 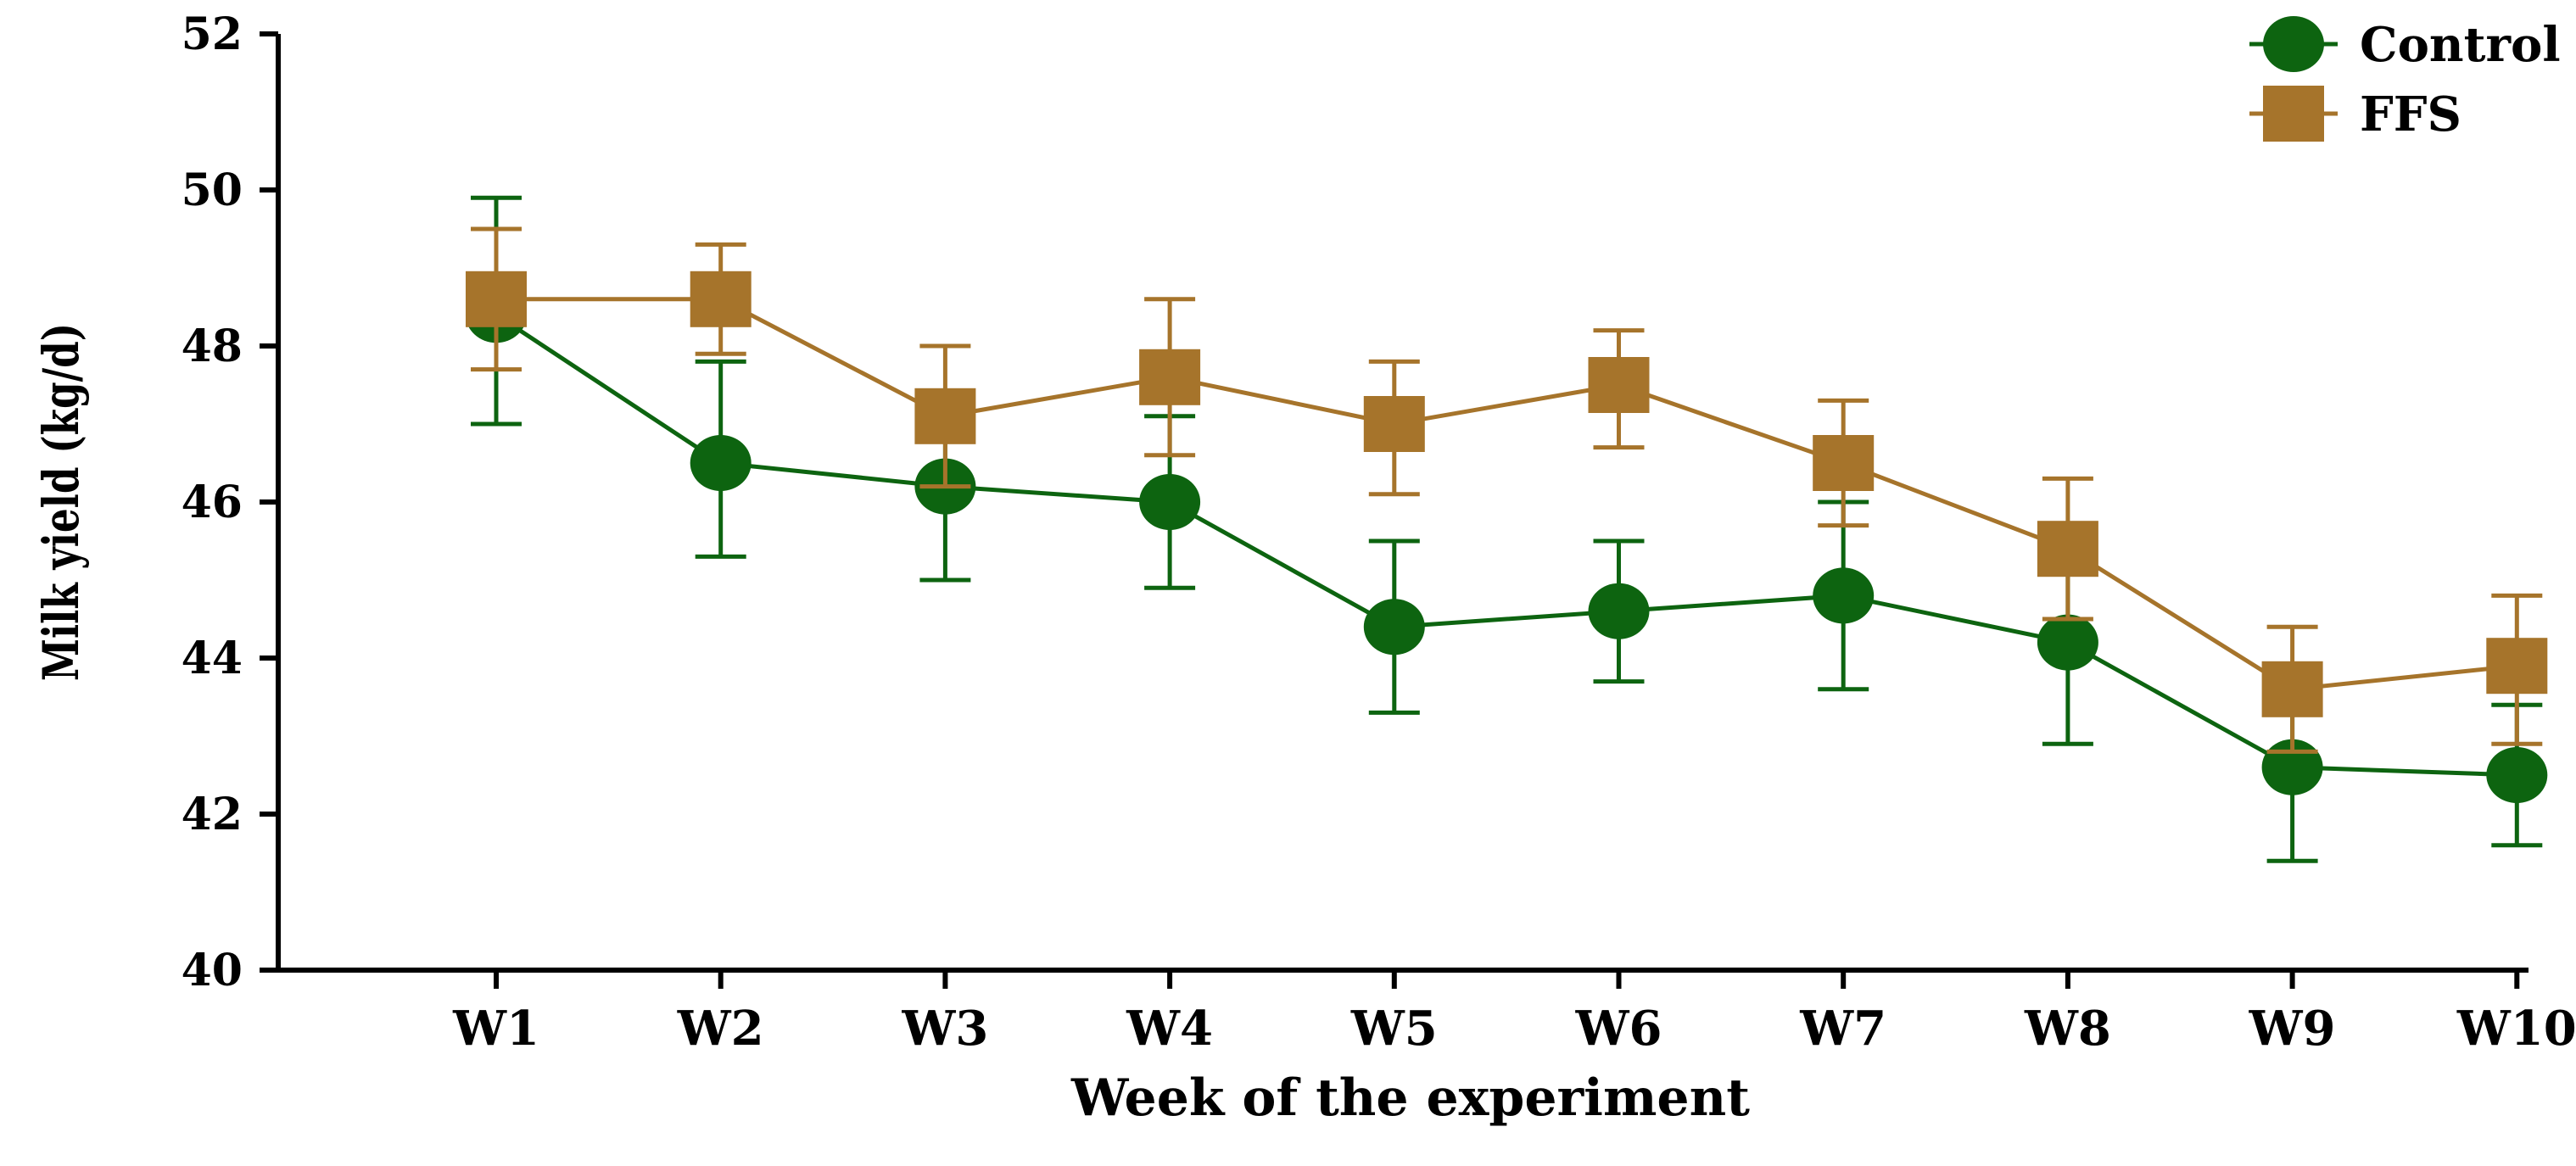 I want to click on x-tick-label: W4, so click(x=1169, y=1029).